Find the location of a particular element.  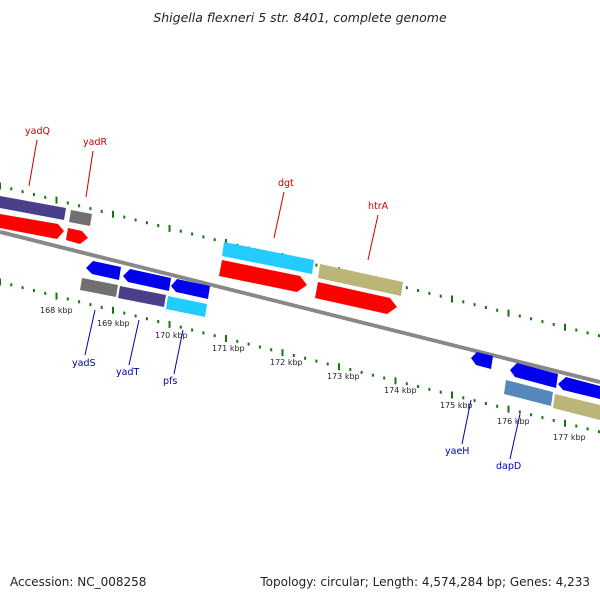

kbp-label: 172 kbp is located at coordinates (286, 362).